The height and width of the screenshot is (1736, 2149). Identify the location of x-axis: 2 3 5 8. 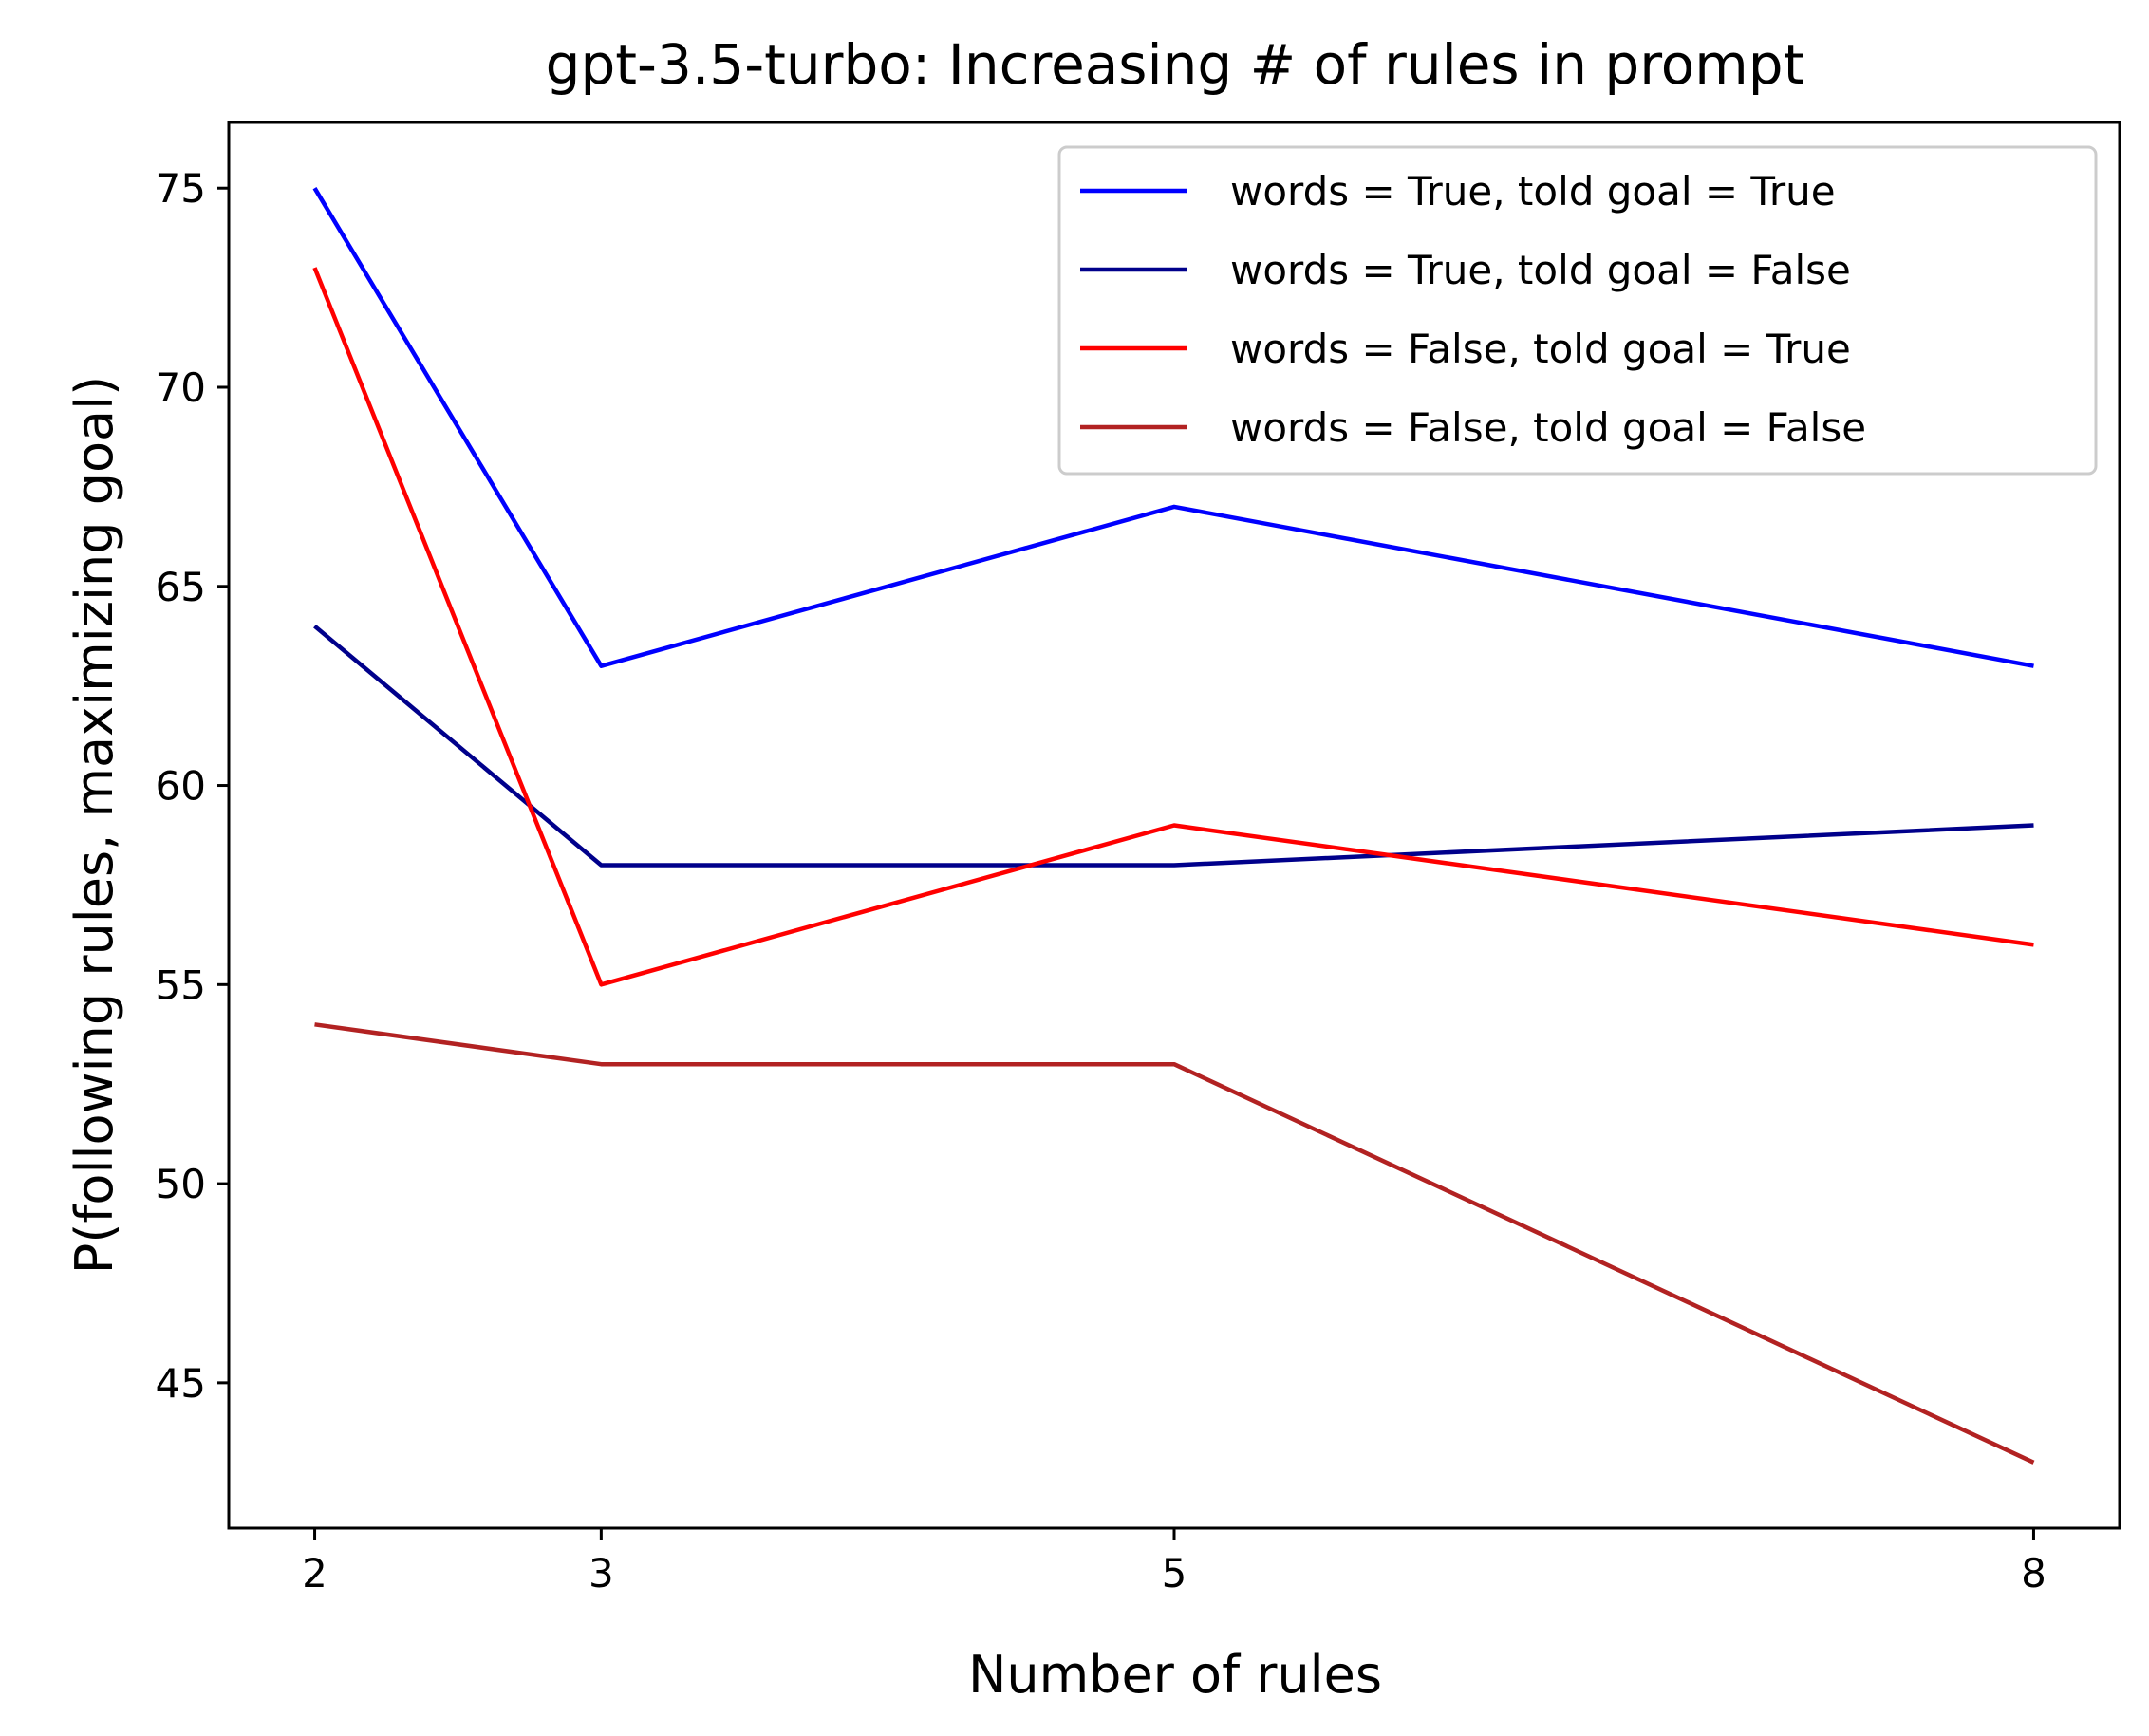
(1174, 1562).